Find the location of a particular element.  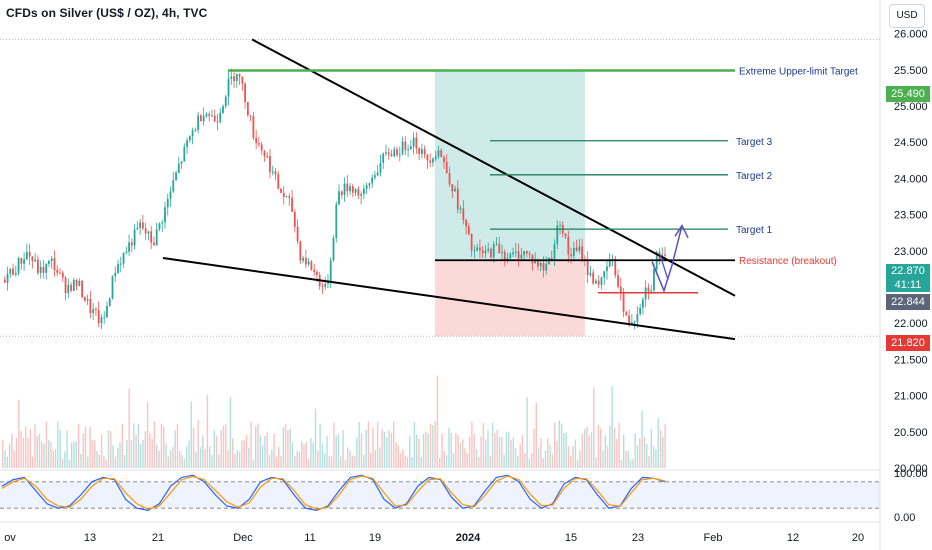

x-tick-label: 15 is located at coordinates (571, 538).